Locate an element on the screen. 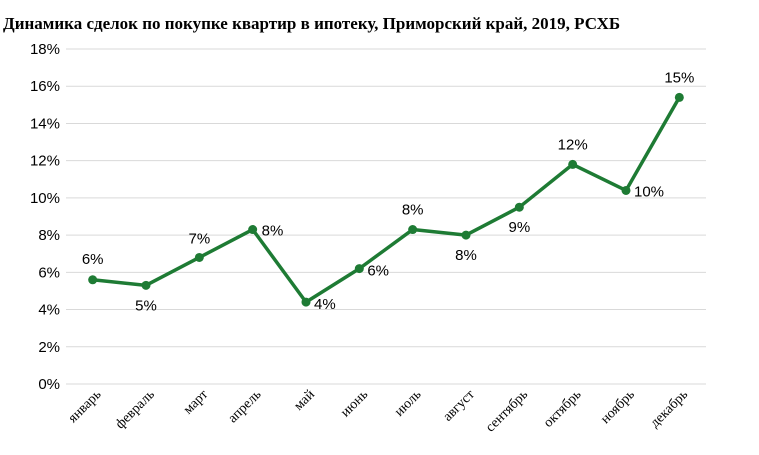  y-tick-label: 18% is located at coordinates (45, 49).